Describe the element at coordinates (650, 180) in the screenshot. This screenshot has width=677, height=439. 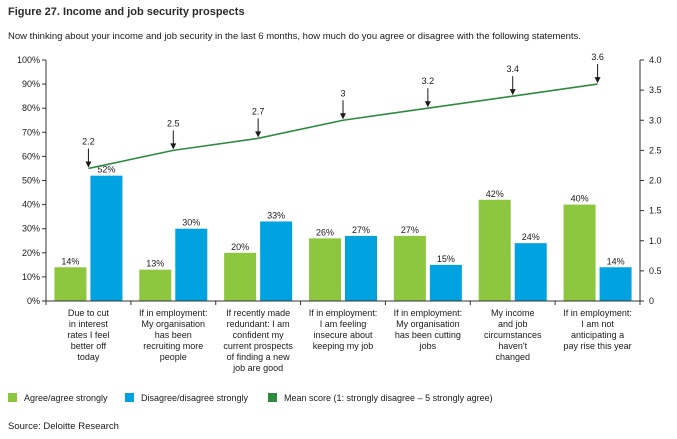
I see `right-axis: 0 0.5 1.0 1.5 2.0 2.5 3.0 3.5 4.0` at that location.